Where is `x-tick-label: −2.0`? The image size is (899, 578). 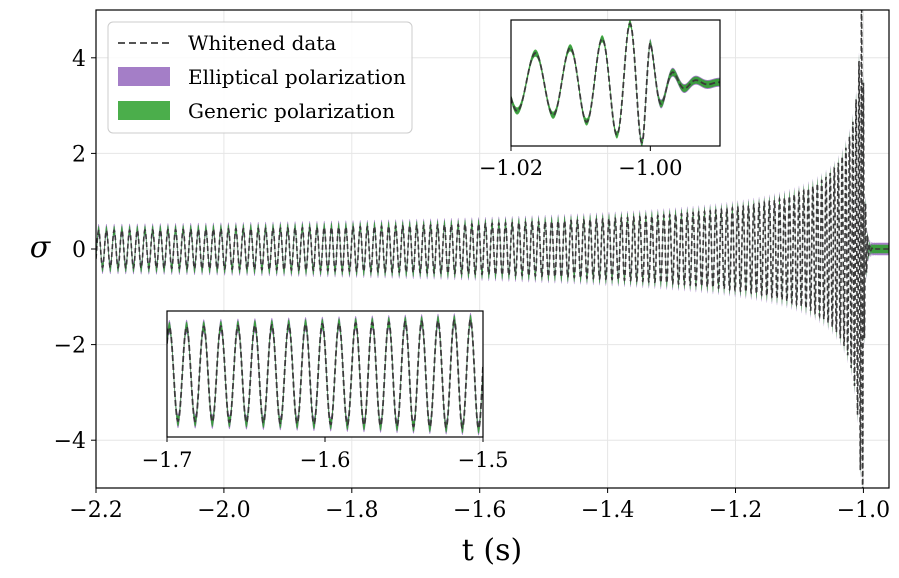
x-tick-label: −2.0 is located at coordinates (223, 510).